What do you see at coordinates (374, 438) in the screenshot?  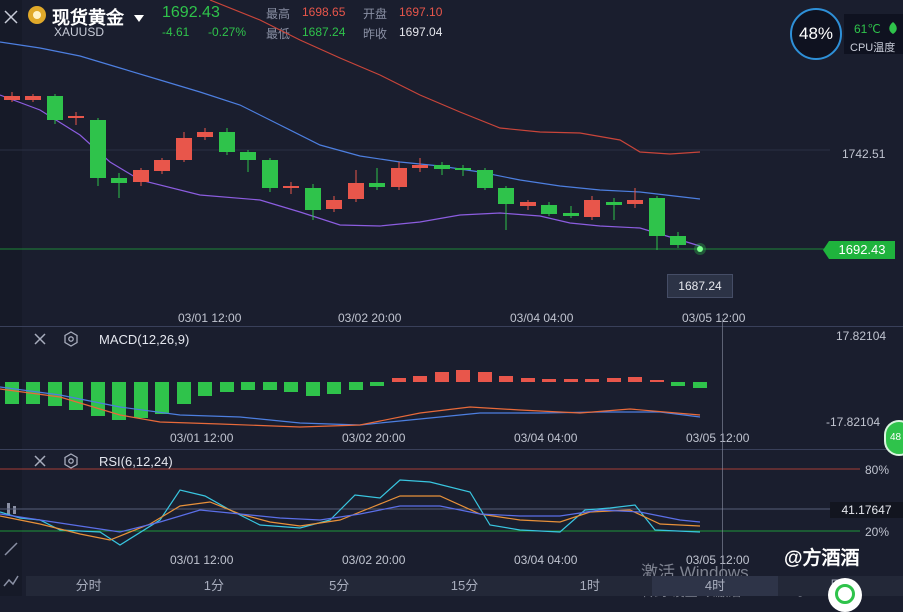 I see `macd-x-tick-2: 03/02 20:00` at bounding box center [374, 438].